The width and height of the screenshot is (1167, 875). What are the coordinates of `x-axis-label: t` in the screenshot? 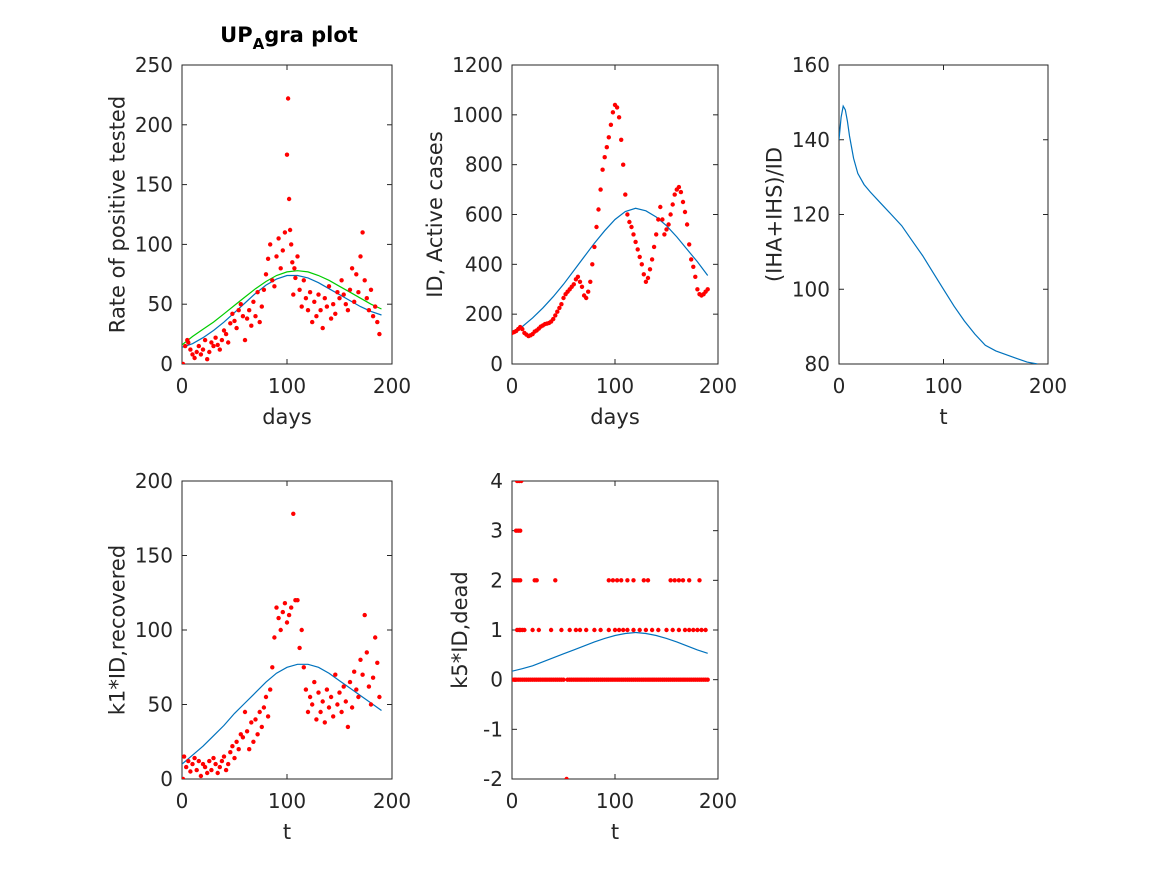 It's located at (943, 417).